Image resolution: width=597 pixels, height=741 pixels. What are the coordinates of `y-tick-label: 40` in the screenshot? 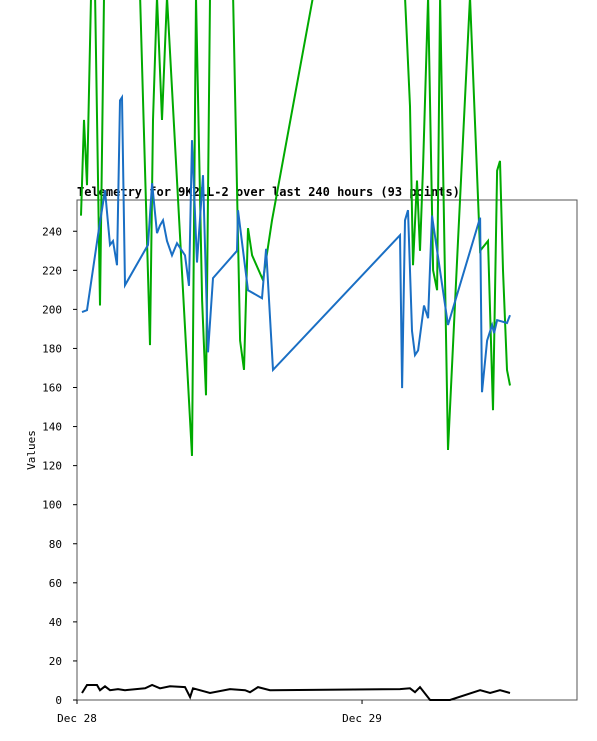 It's located at (55, 622).